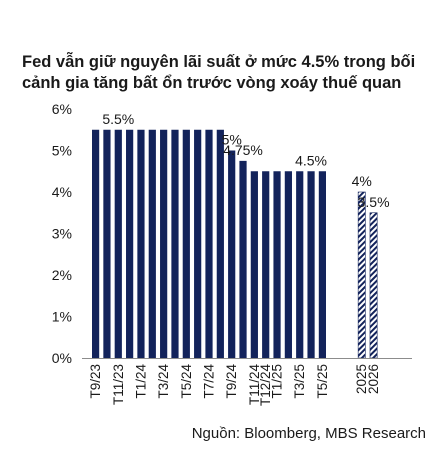  Describe the element at coordinates (254, 385) in the screenshot. I see `x-tick-label: T11/24` at that location.